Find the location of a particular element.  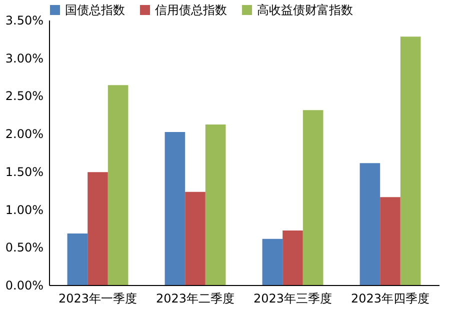

x-tick-label: 2023年四季度 is located at coordinates (390, 299).